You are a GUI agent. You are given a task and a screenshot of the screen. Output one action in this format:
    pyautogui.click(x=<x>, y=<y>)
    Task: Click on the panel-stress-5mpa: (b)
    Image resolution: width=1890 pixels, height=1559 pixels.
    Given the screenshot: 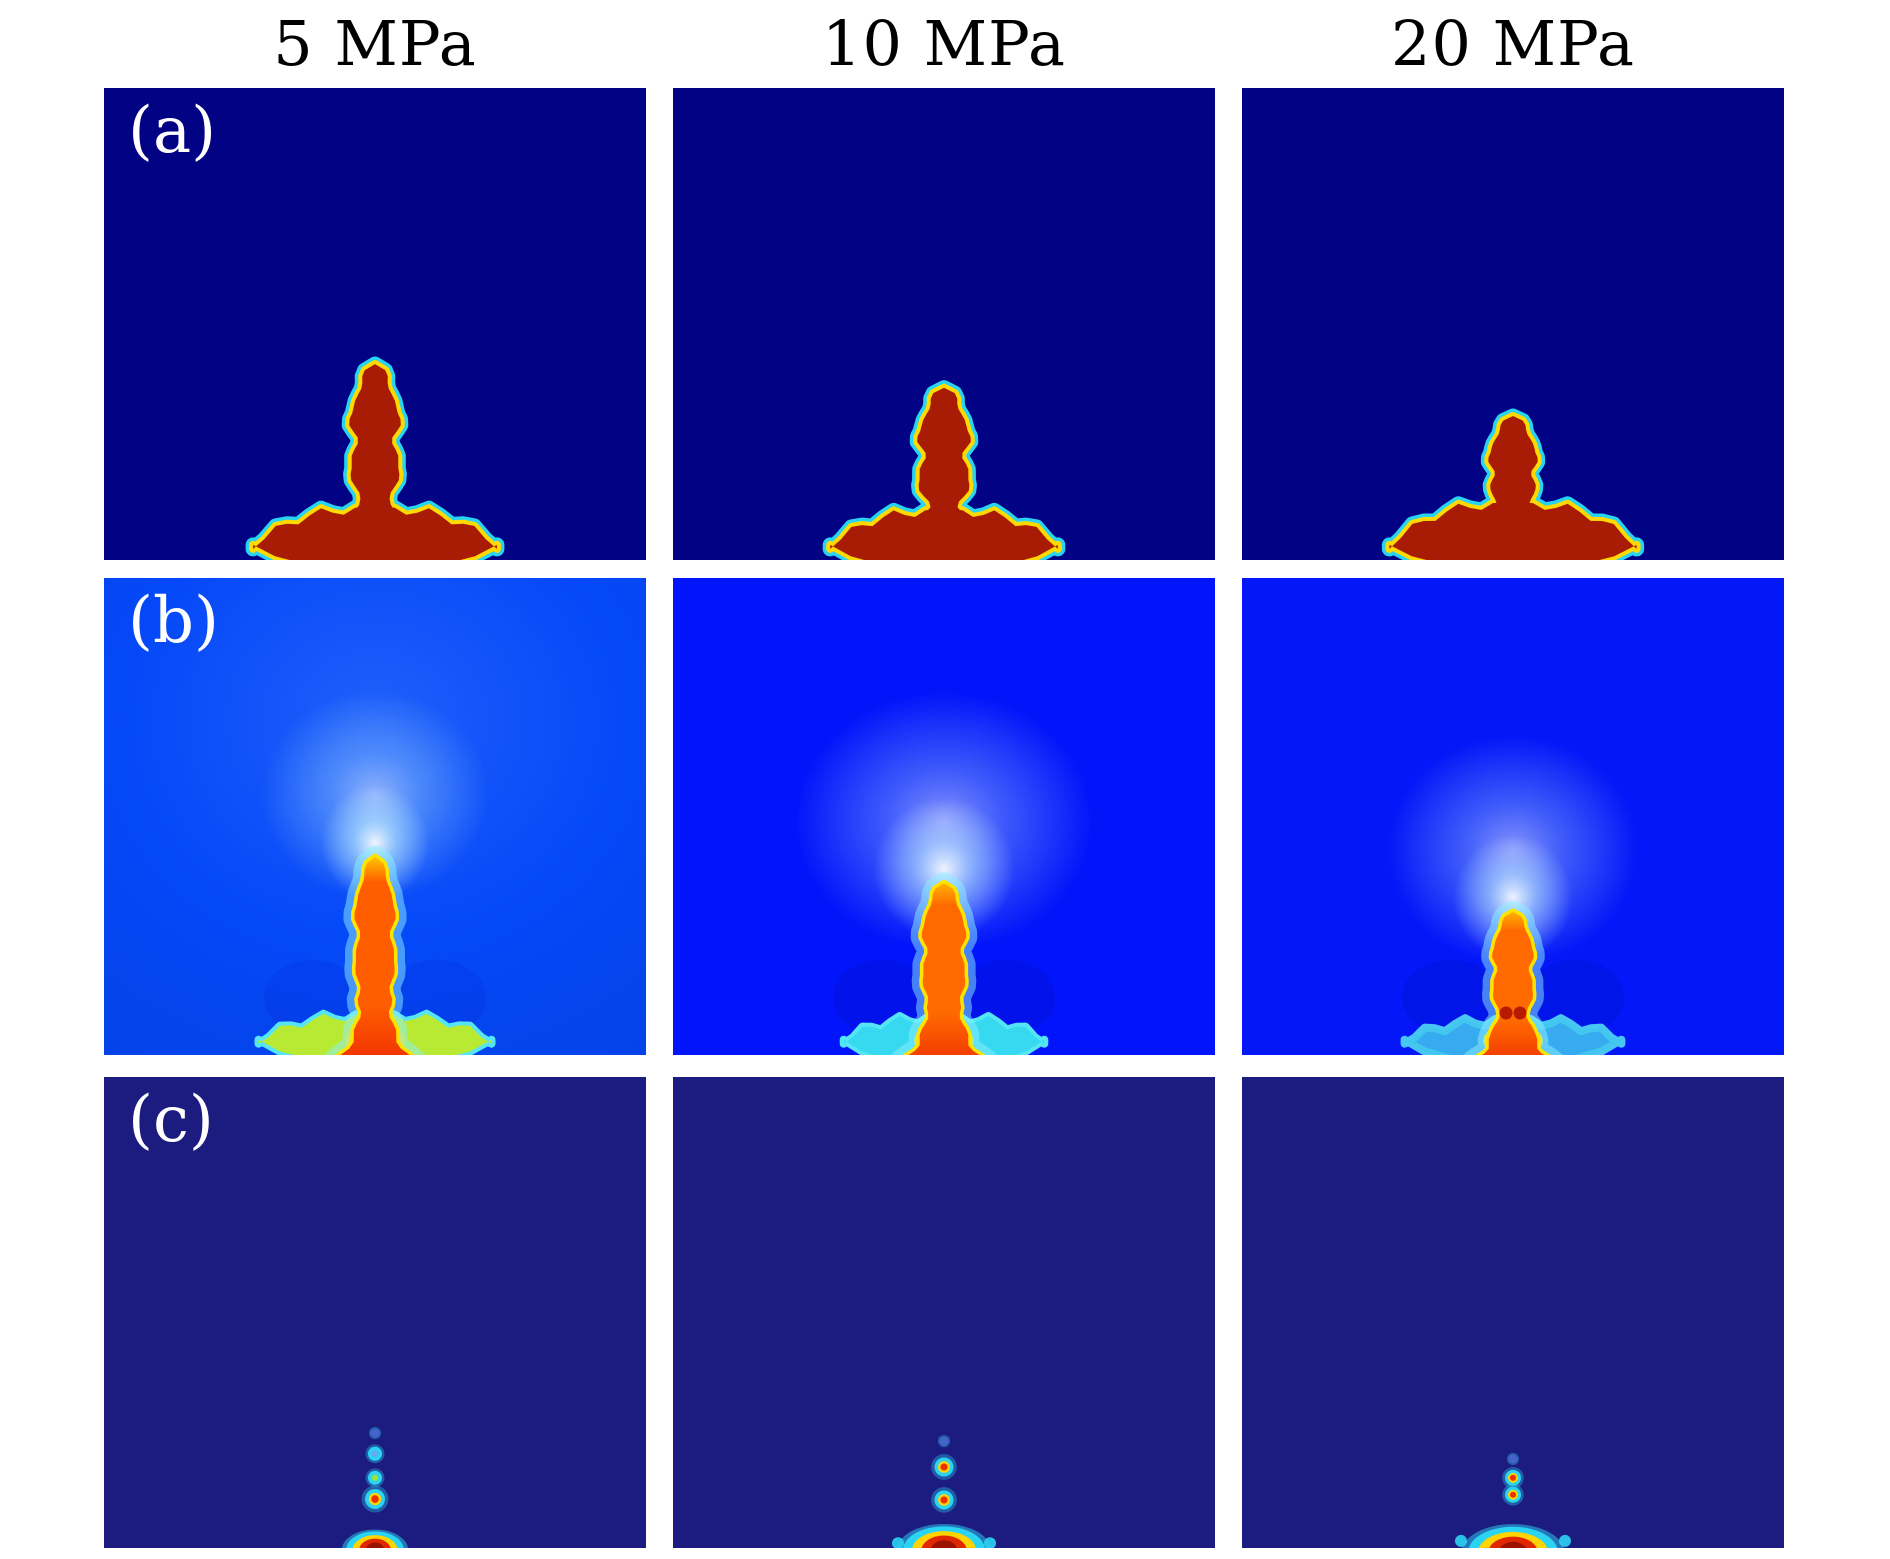 What is the action you would take?
    pyautogui.click(x=375, y=816)
    